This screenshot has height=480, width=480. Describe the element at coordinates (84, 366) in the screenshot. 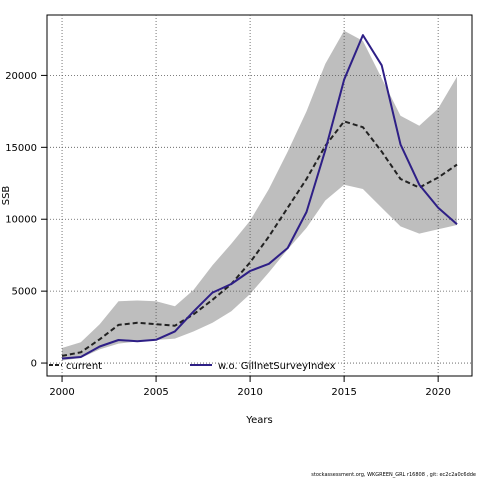

I see `legend-label-current: current` at that location.